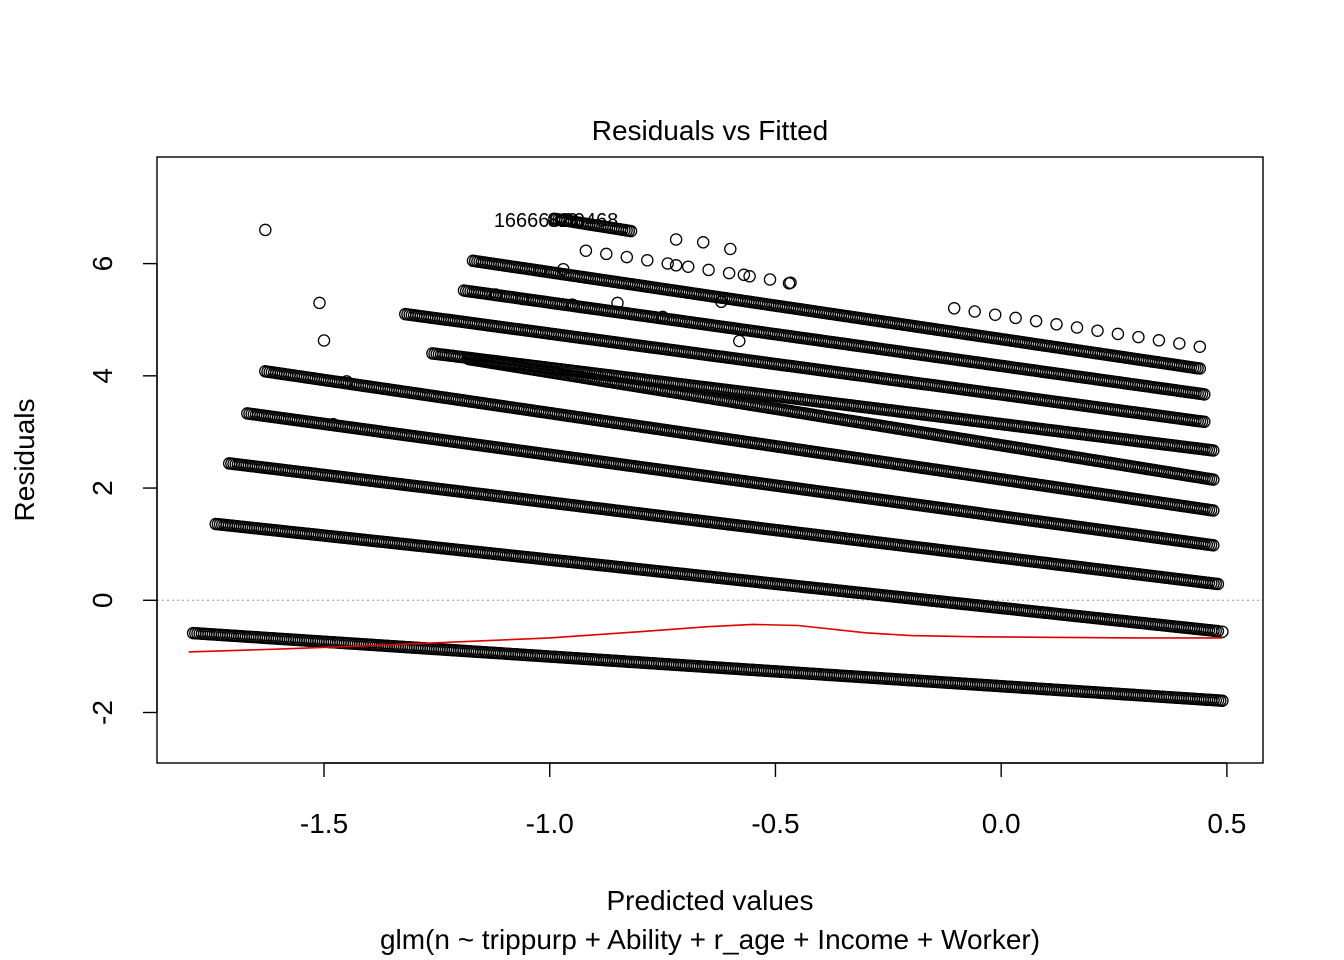  What do you see at coordinates (102, 601) in the screenshot?
I see `y-tick-label: 0` at bounding box center [102, 601].